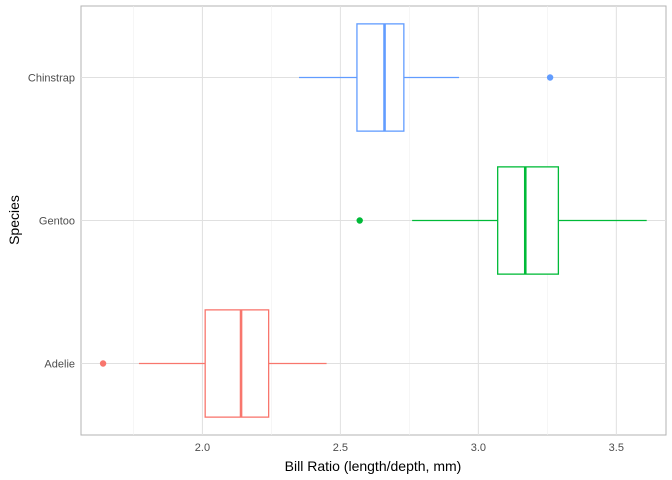 This screenshot has height=480, width=672. I want to click on y-tick-labels: Adelie Gentoo Chinstrap, so click(51, 222).